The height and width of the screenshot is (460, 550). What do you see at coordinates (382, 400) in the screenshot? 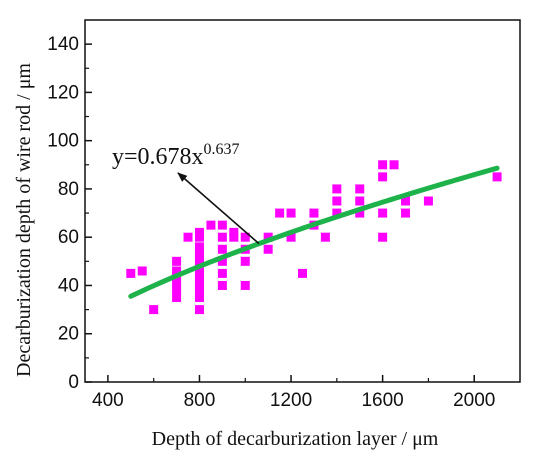
I see `x-tick-label-1600: 1600` at bounding box center [382, 400].